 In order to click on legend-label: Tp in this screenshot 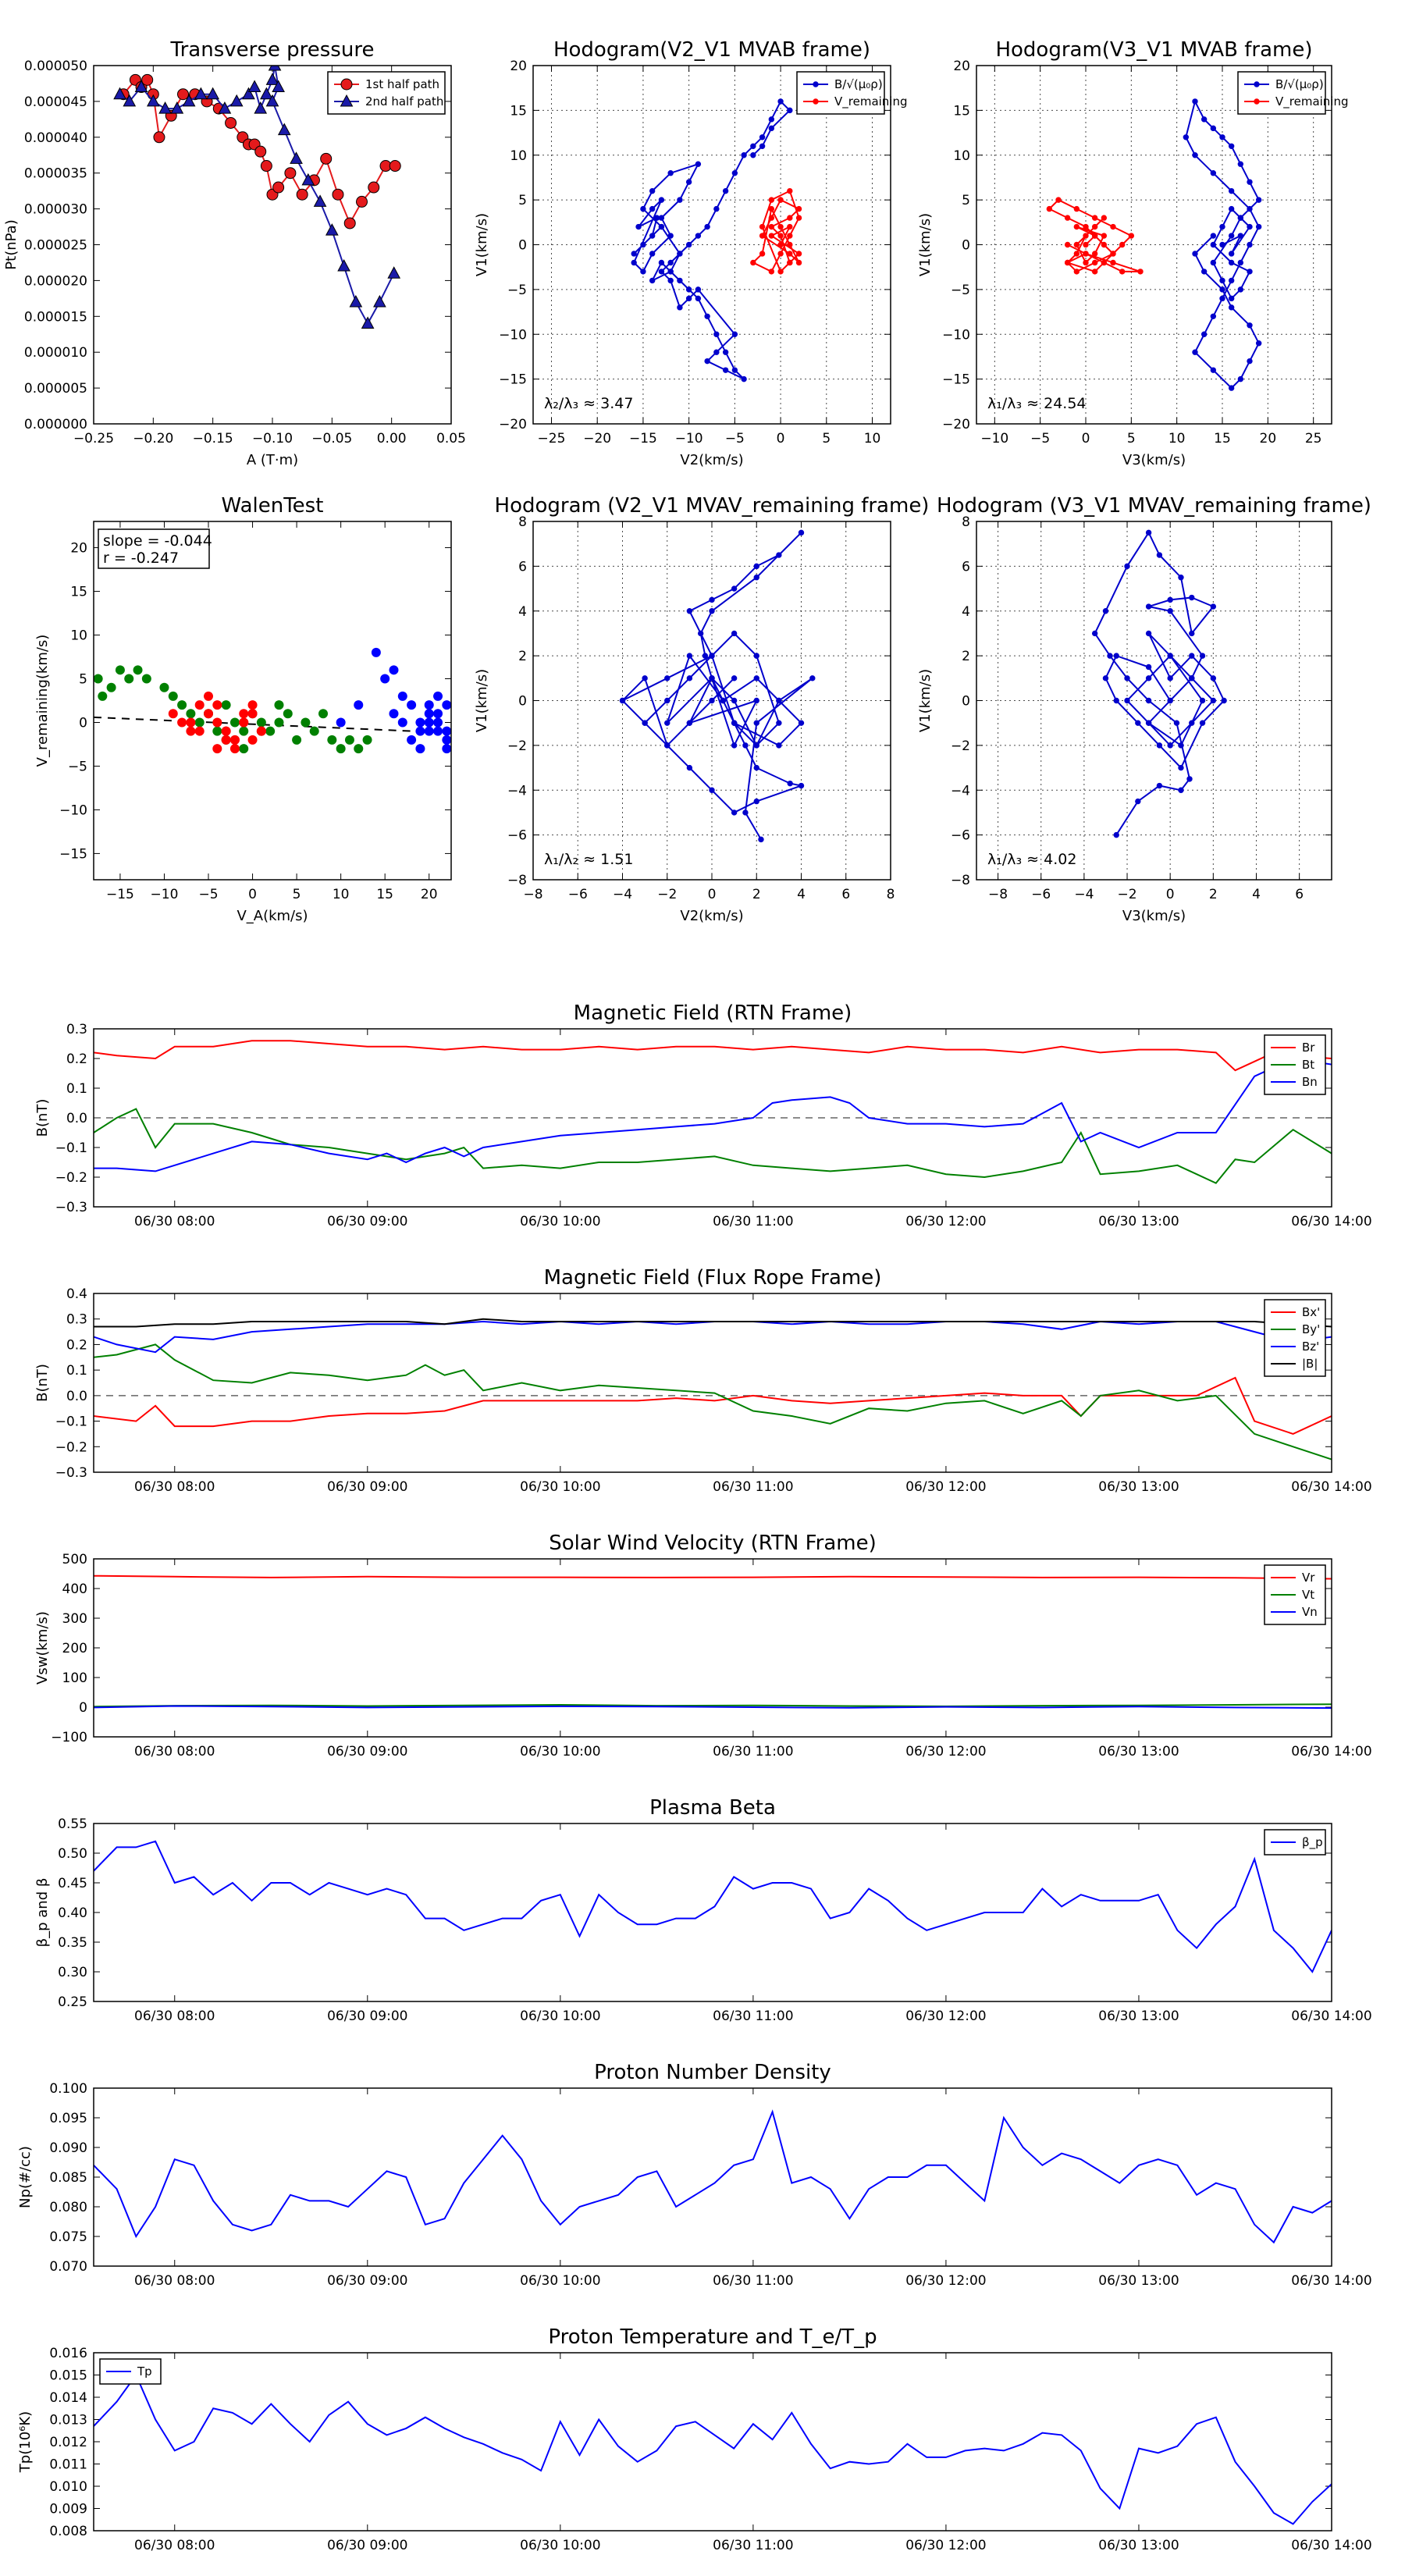, I will do `click(144, 2371)`.